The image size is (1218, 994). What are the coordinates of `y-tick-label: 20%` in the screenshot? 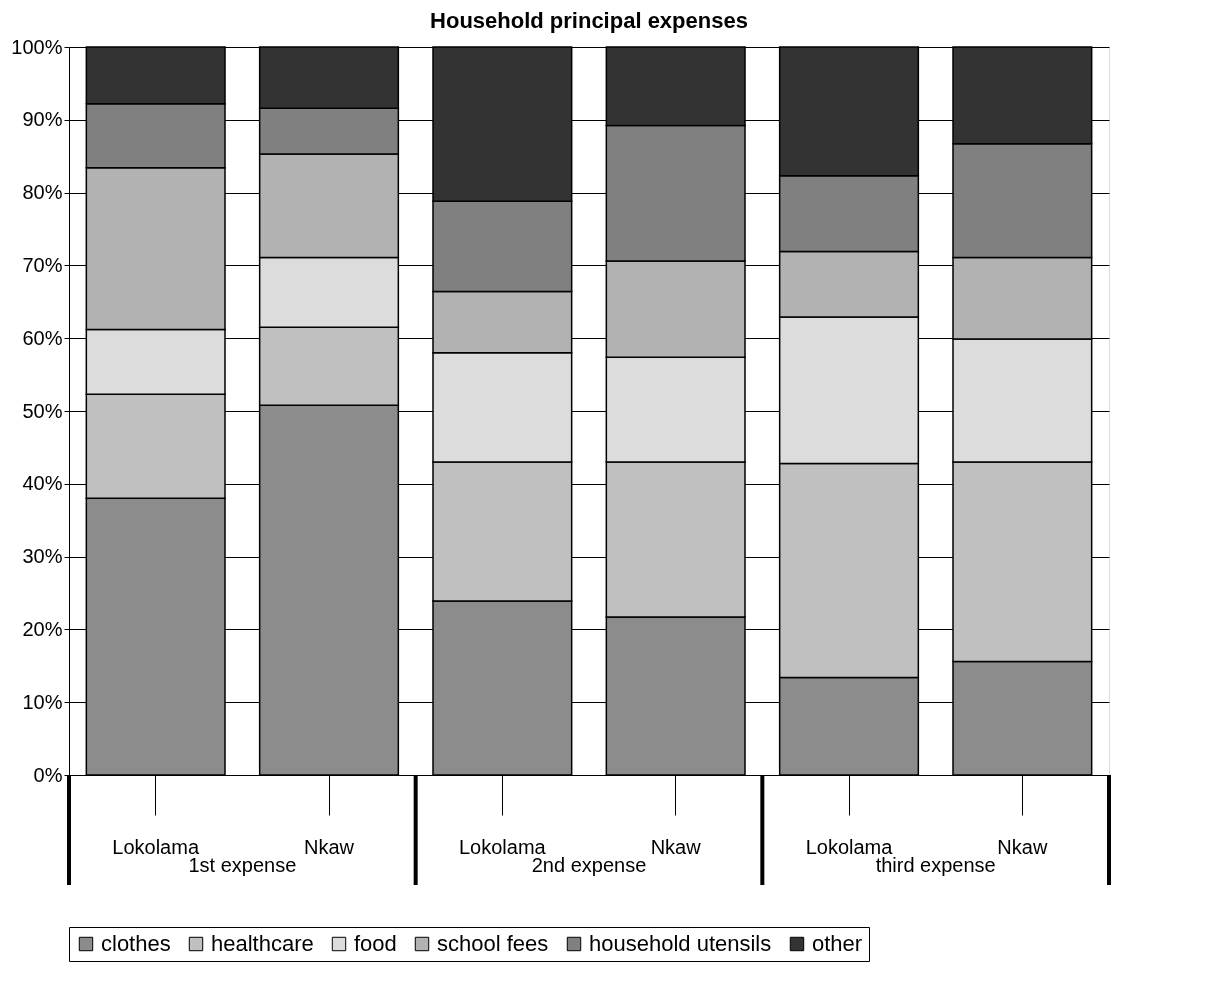 It's located at (42, 628).